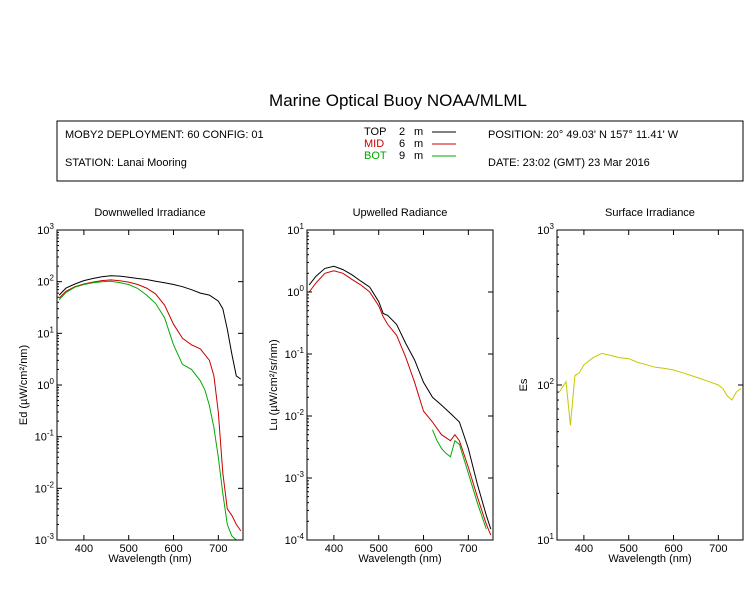 The image size is (750, 600). What do you see at coordinates (398, 100) in the screenshot?
I see `figure-title: Marine Optical Buoy NOAA/MLML` at bounding box center [398, 100].